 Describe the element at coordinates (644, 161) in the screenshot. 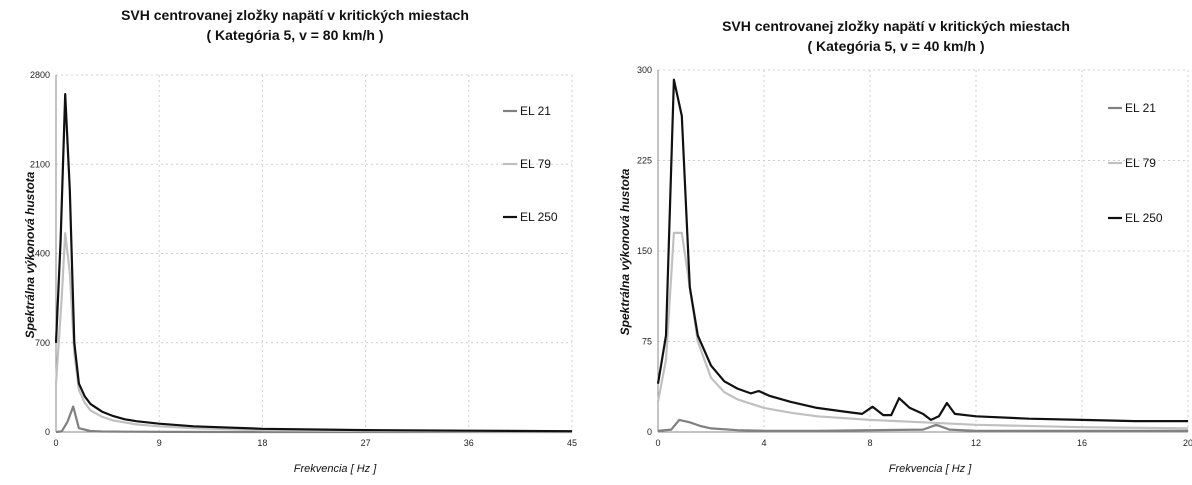

I see `y-tick-label: 225` at that location.